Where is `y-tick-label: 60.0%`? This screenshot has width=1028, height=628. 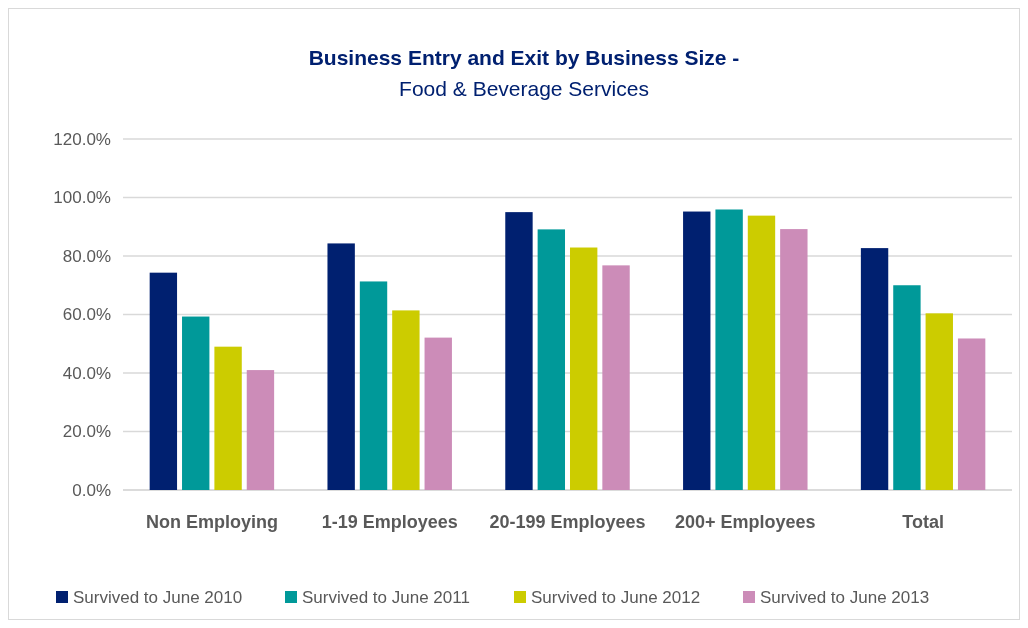 y-tick-label: 60.0% is located at coordinates (86, 315).